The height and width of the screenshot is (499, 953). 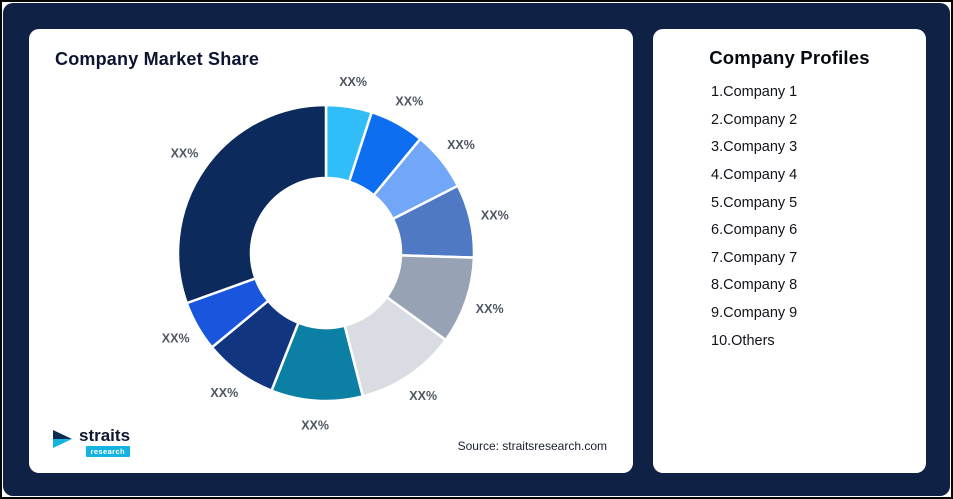 I want to click on logo-subtext: research, so click(x=108, y=451).